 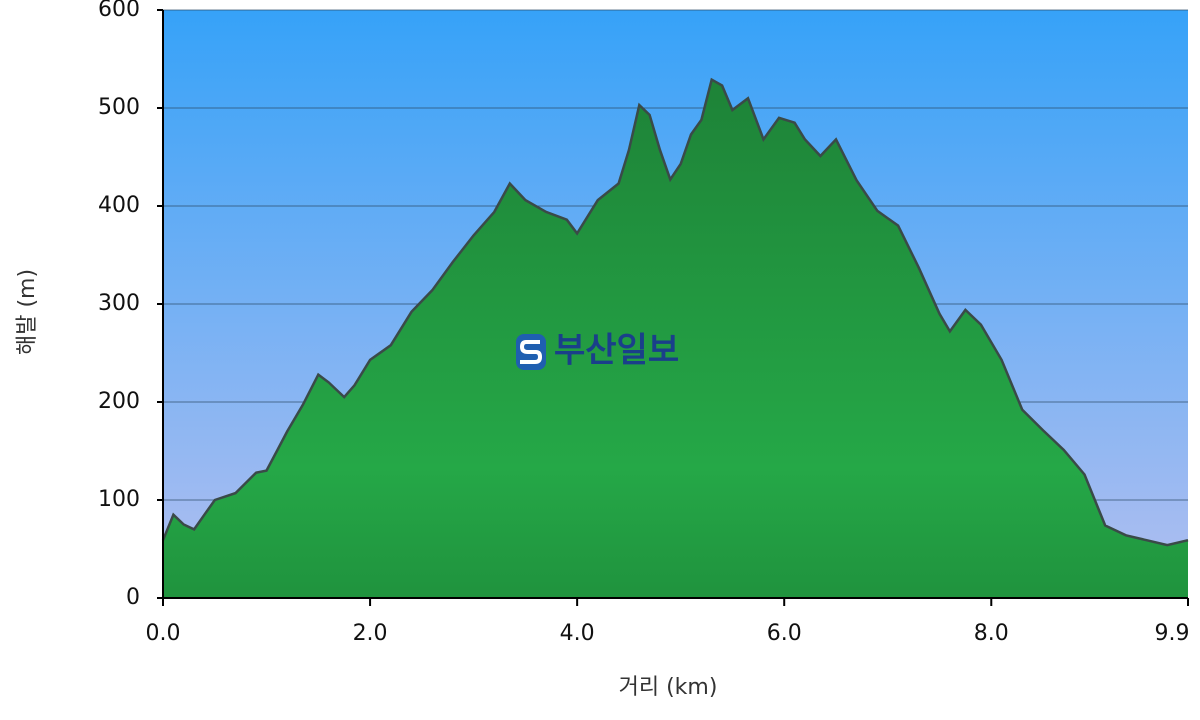 I want to click on y-tick-label: 100, so click(x=119, y=499).